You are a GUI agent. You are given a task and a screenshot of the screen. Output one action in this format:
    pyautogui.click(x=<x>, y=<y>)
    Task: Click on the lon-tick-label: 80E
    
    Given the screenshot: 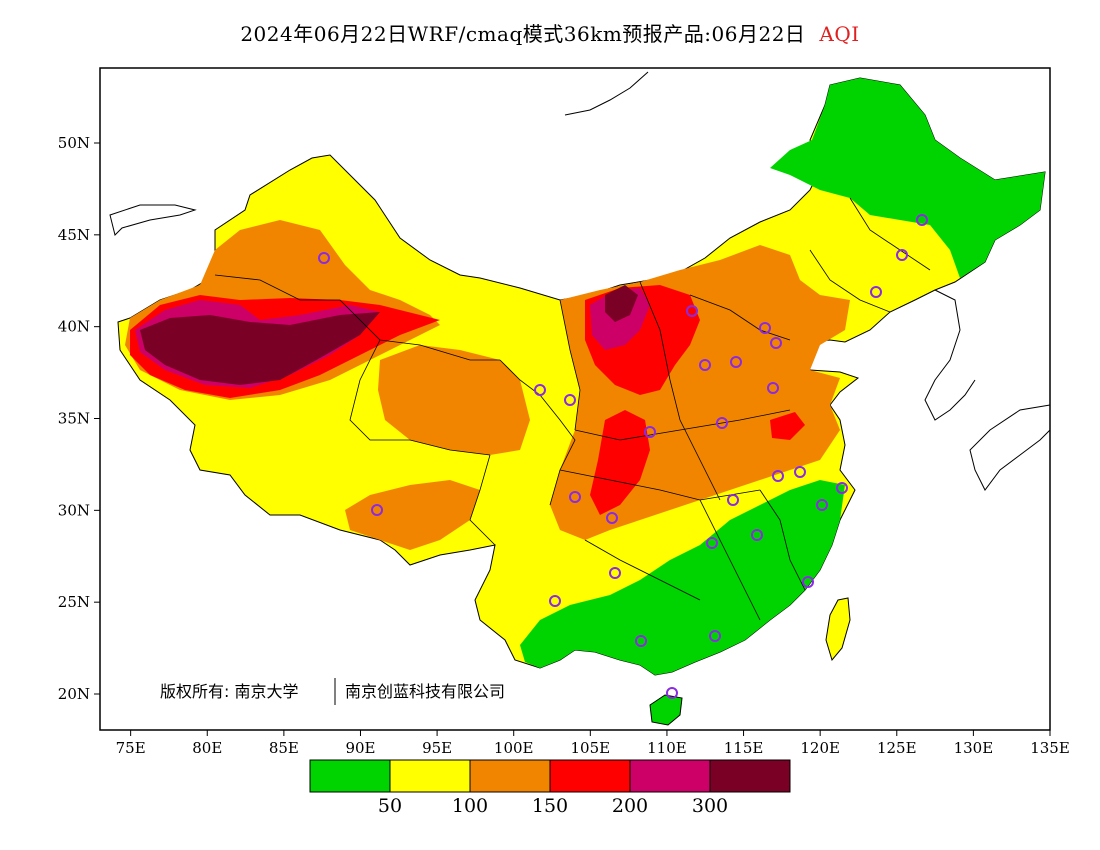 What is the action you would take?
    pyautogui.click(x=207, y=748)
    